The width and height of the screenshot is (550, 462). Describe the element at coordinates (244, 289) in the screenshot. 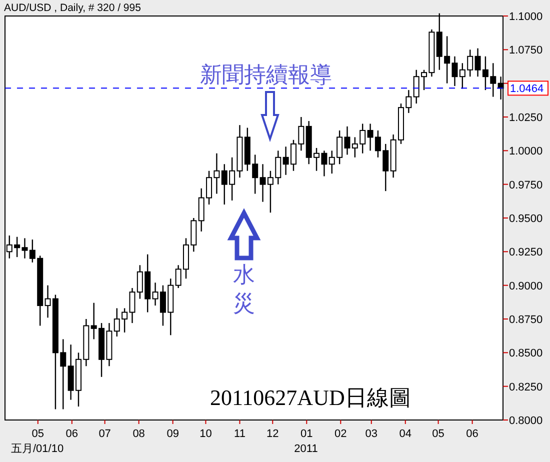

I see `annotation: 水災` at that location.